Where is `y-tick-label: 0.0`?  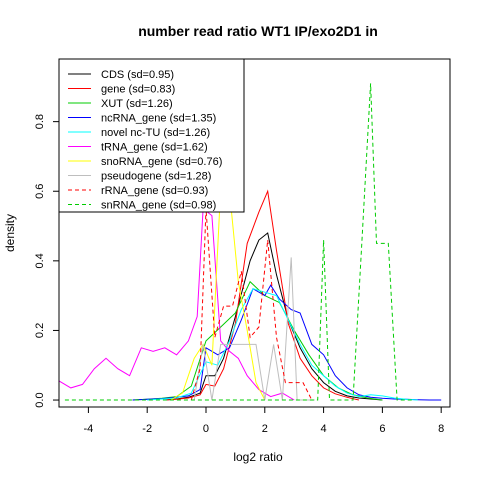 y-tick-label: 0.0 is located at coordinates (40, 399).